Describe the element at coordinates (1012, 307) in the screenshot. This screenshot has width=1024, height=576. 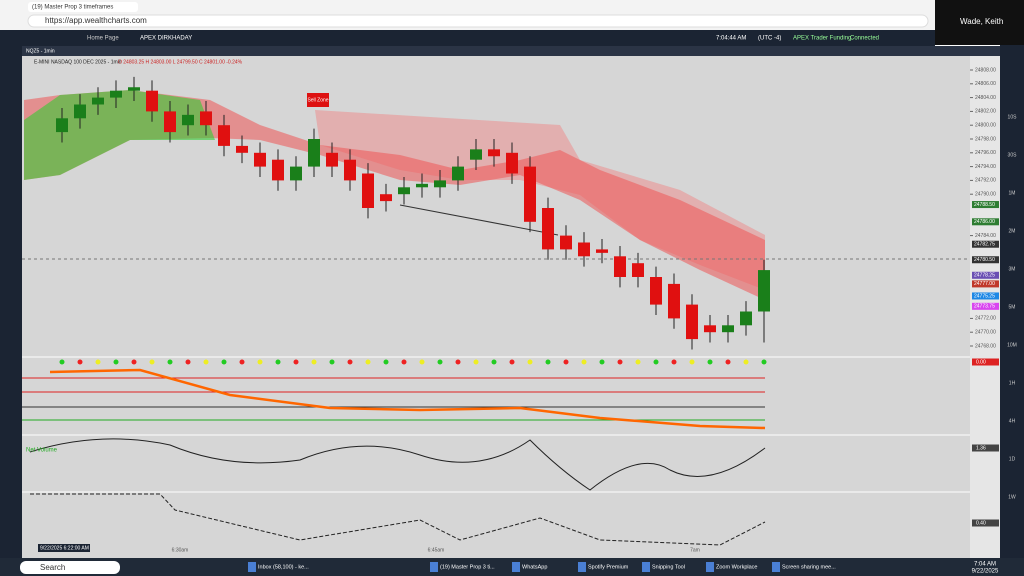
I see `timeframe: 5M` at that location.